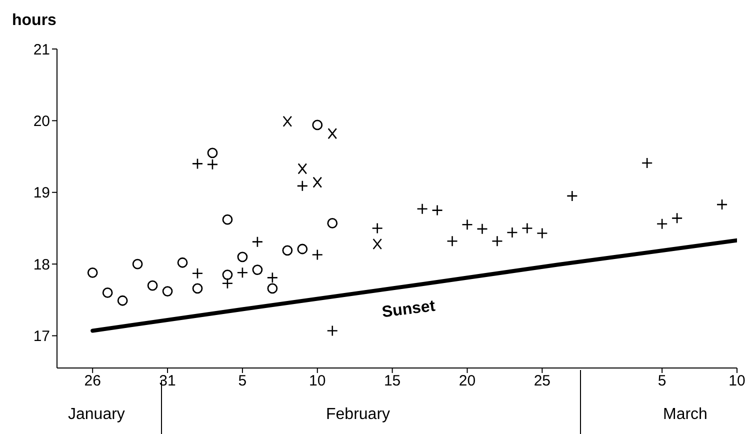 The height and width of the screenshot is (434, 747). What do you see at coordinates (467, 381) in the screenshot?
I see `x-tick-label: 20` at bounding box center [467, 381].